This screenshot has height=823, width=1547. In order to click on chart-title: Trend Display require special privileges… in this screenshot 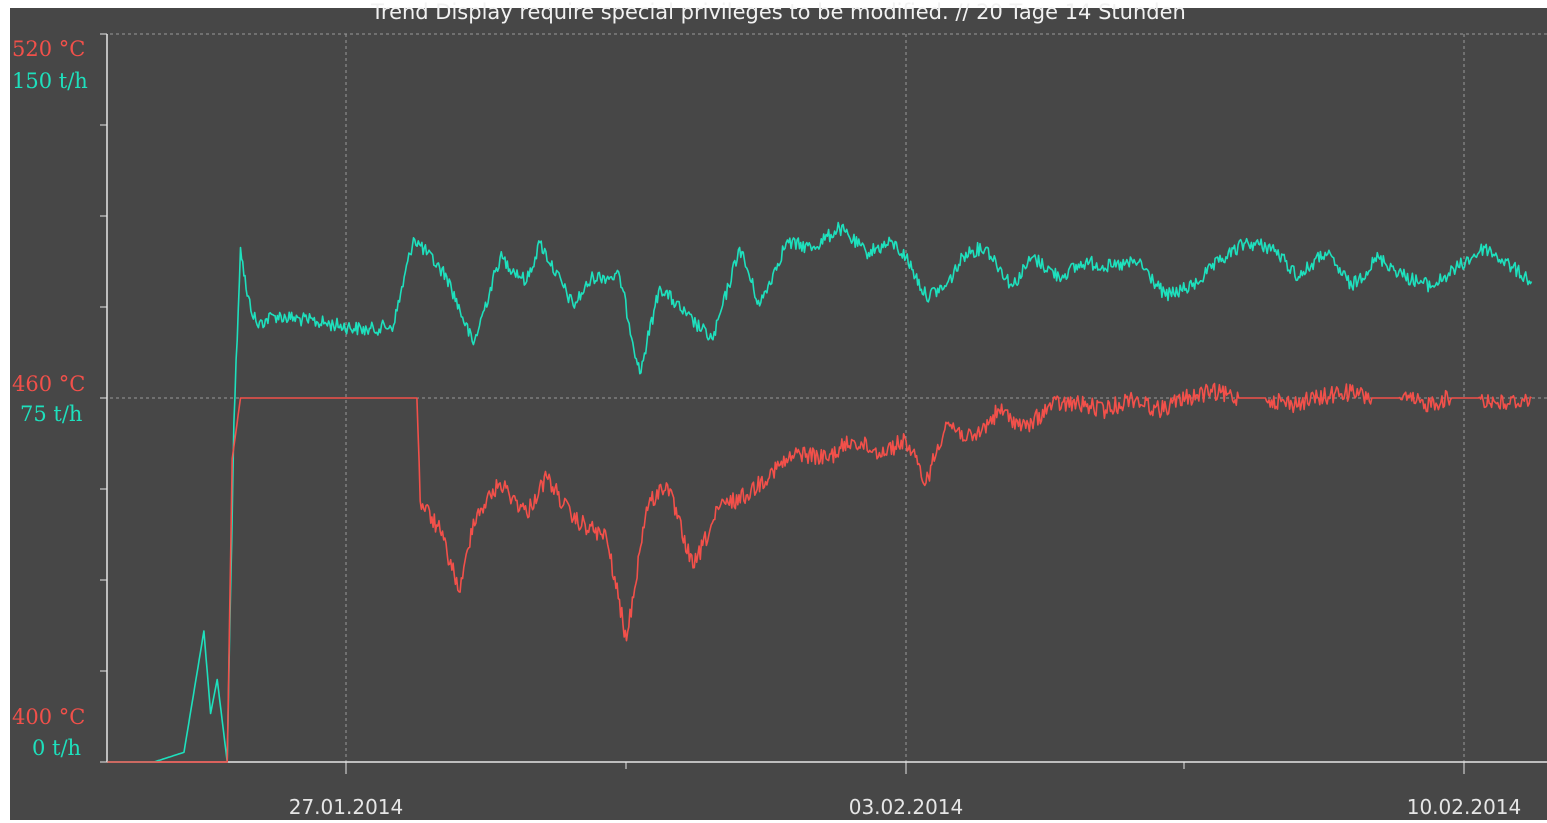, I will do `click(778, 12)`.